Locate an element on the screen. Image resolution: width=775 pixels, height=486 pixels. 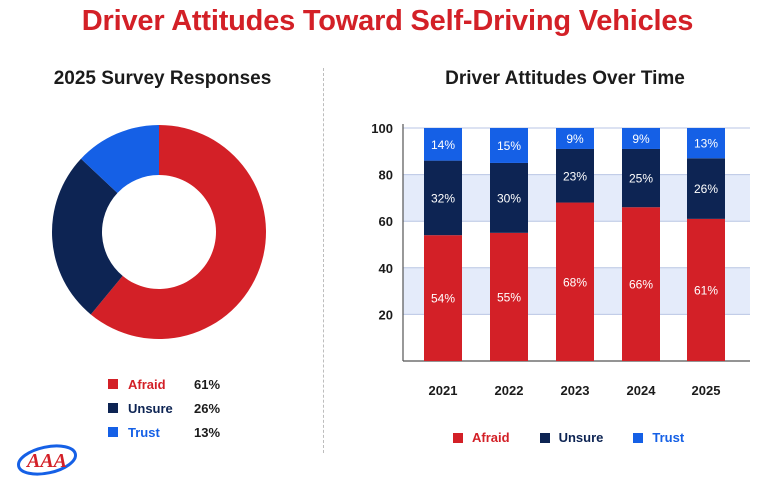
bar-legend-label-unsure: Unsure is located at coordinates (581, 437).